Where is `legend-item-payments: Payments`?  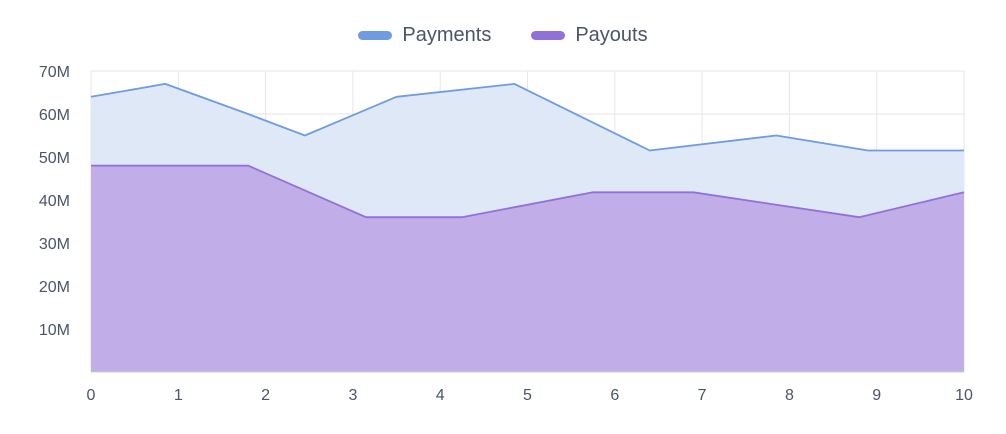
legend-item-payments: Payments is located at coordinates (424, 35).